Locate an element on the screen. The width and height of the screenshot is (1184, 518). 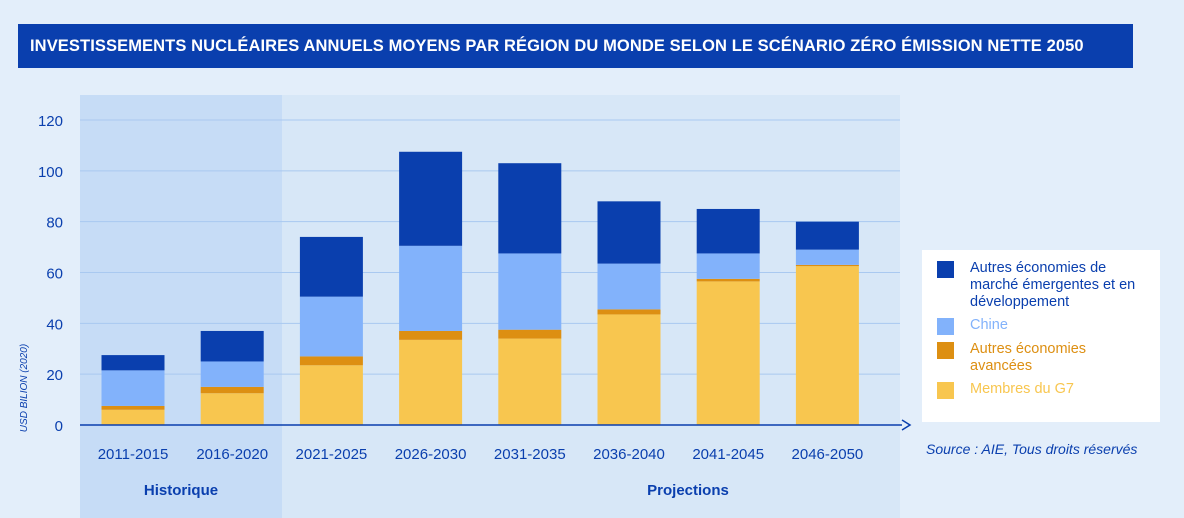
y-tick-label: 40 is located at coordinates (54, 324).